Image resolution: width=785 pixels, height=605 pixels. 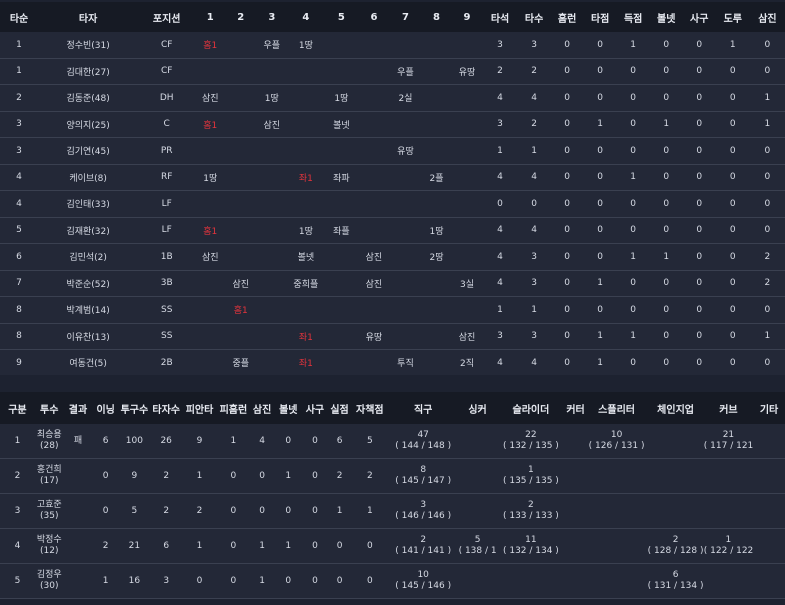 I want to click on batting-header-cell: 포지션, so click(x=167, y=17).